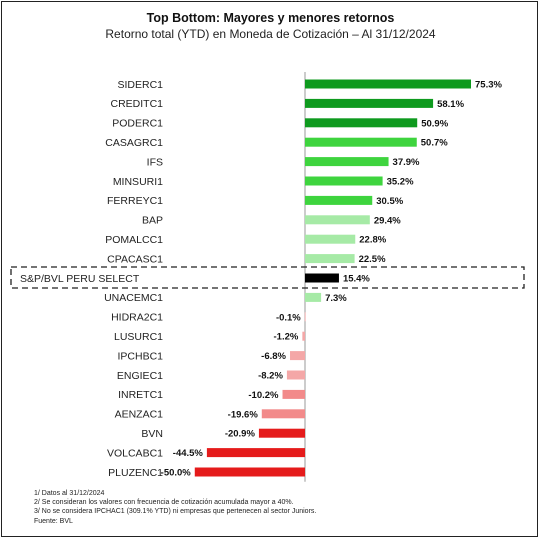 The image size is (541, 540). Describe the element at coordinates (372, 259) in the screenshot. I see `value-label-9: 22.5%` at that location.